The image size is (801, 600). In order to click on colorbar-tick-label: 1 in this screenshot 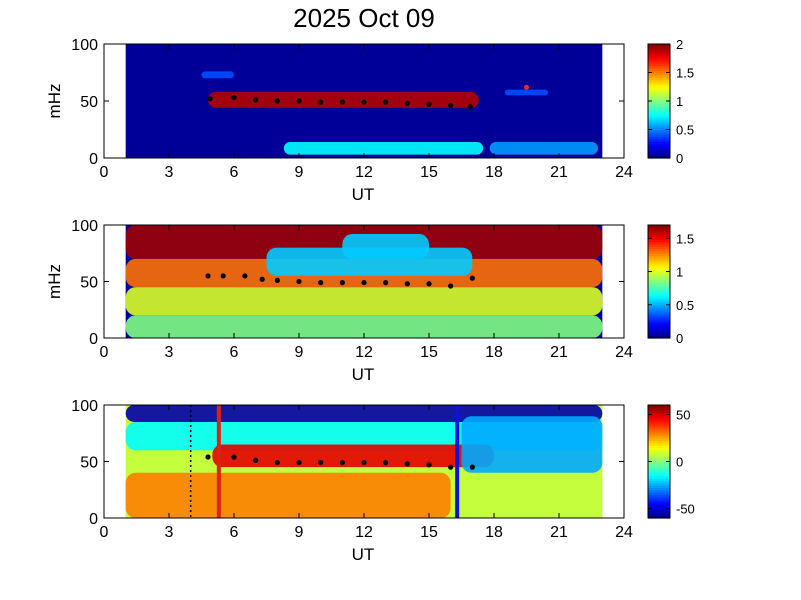, I will do `click(679, 101)`.